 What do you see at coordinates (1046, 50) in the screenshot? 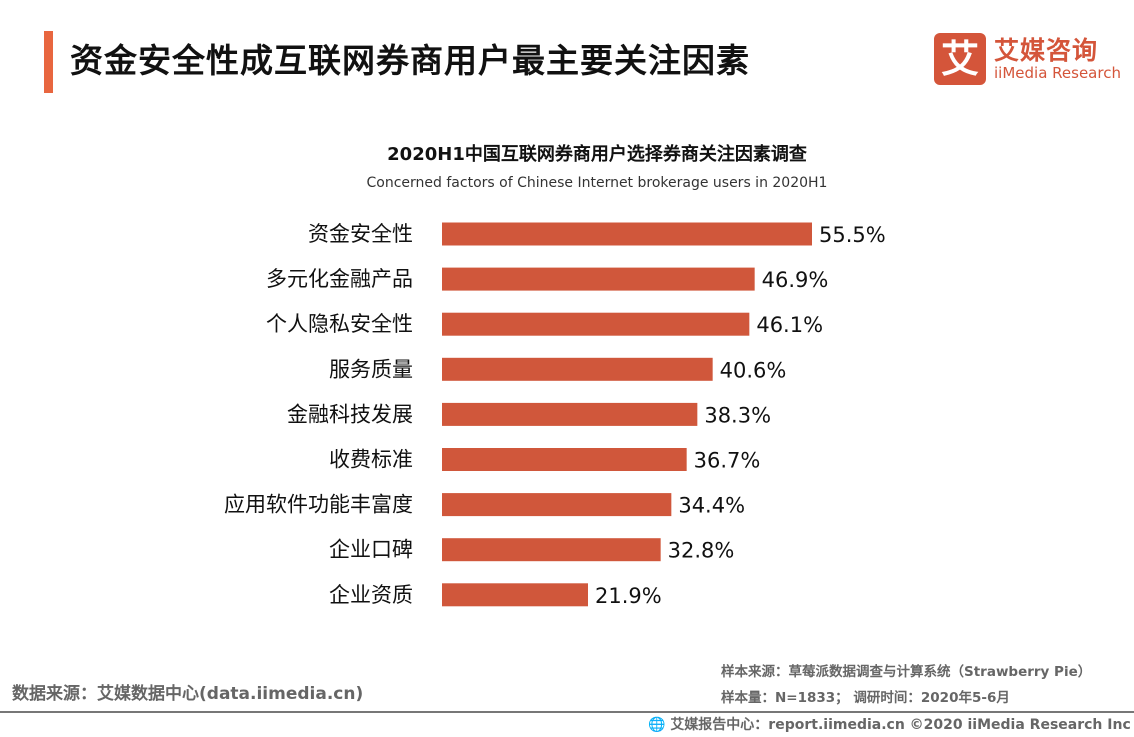
I see `logo-cn: 艾媒咨询` at bounding box center [1046, 50].